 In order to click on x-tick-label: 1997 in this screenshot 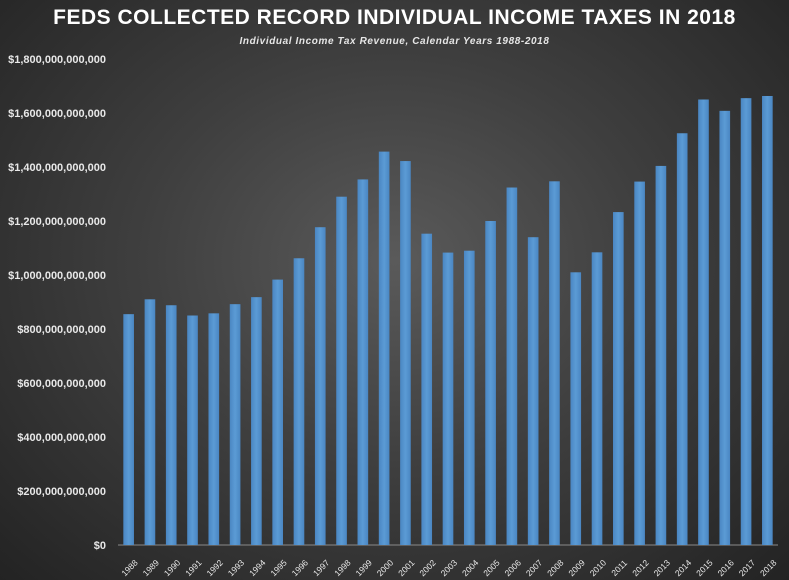, I will do `click(321, 567)`.